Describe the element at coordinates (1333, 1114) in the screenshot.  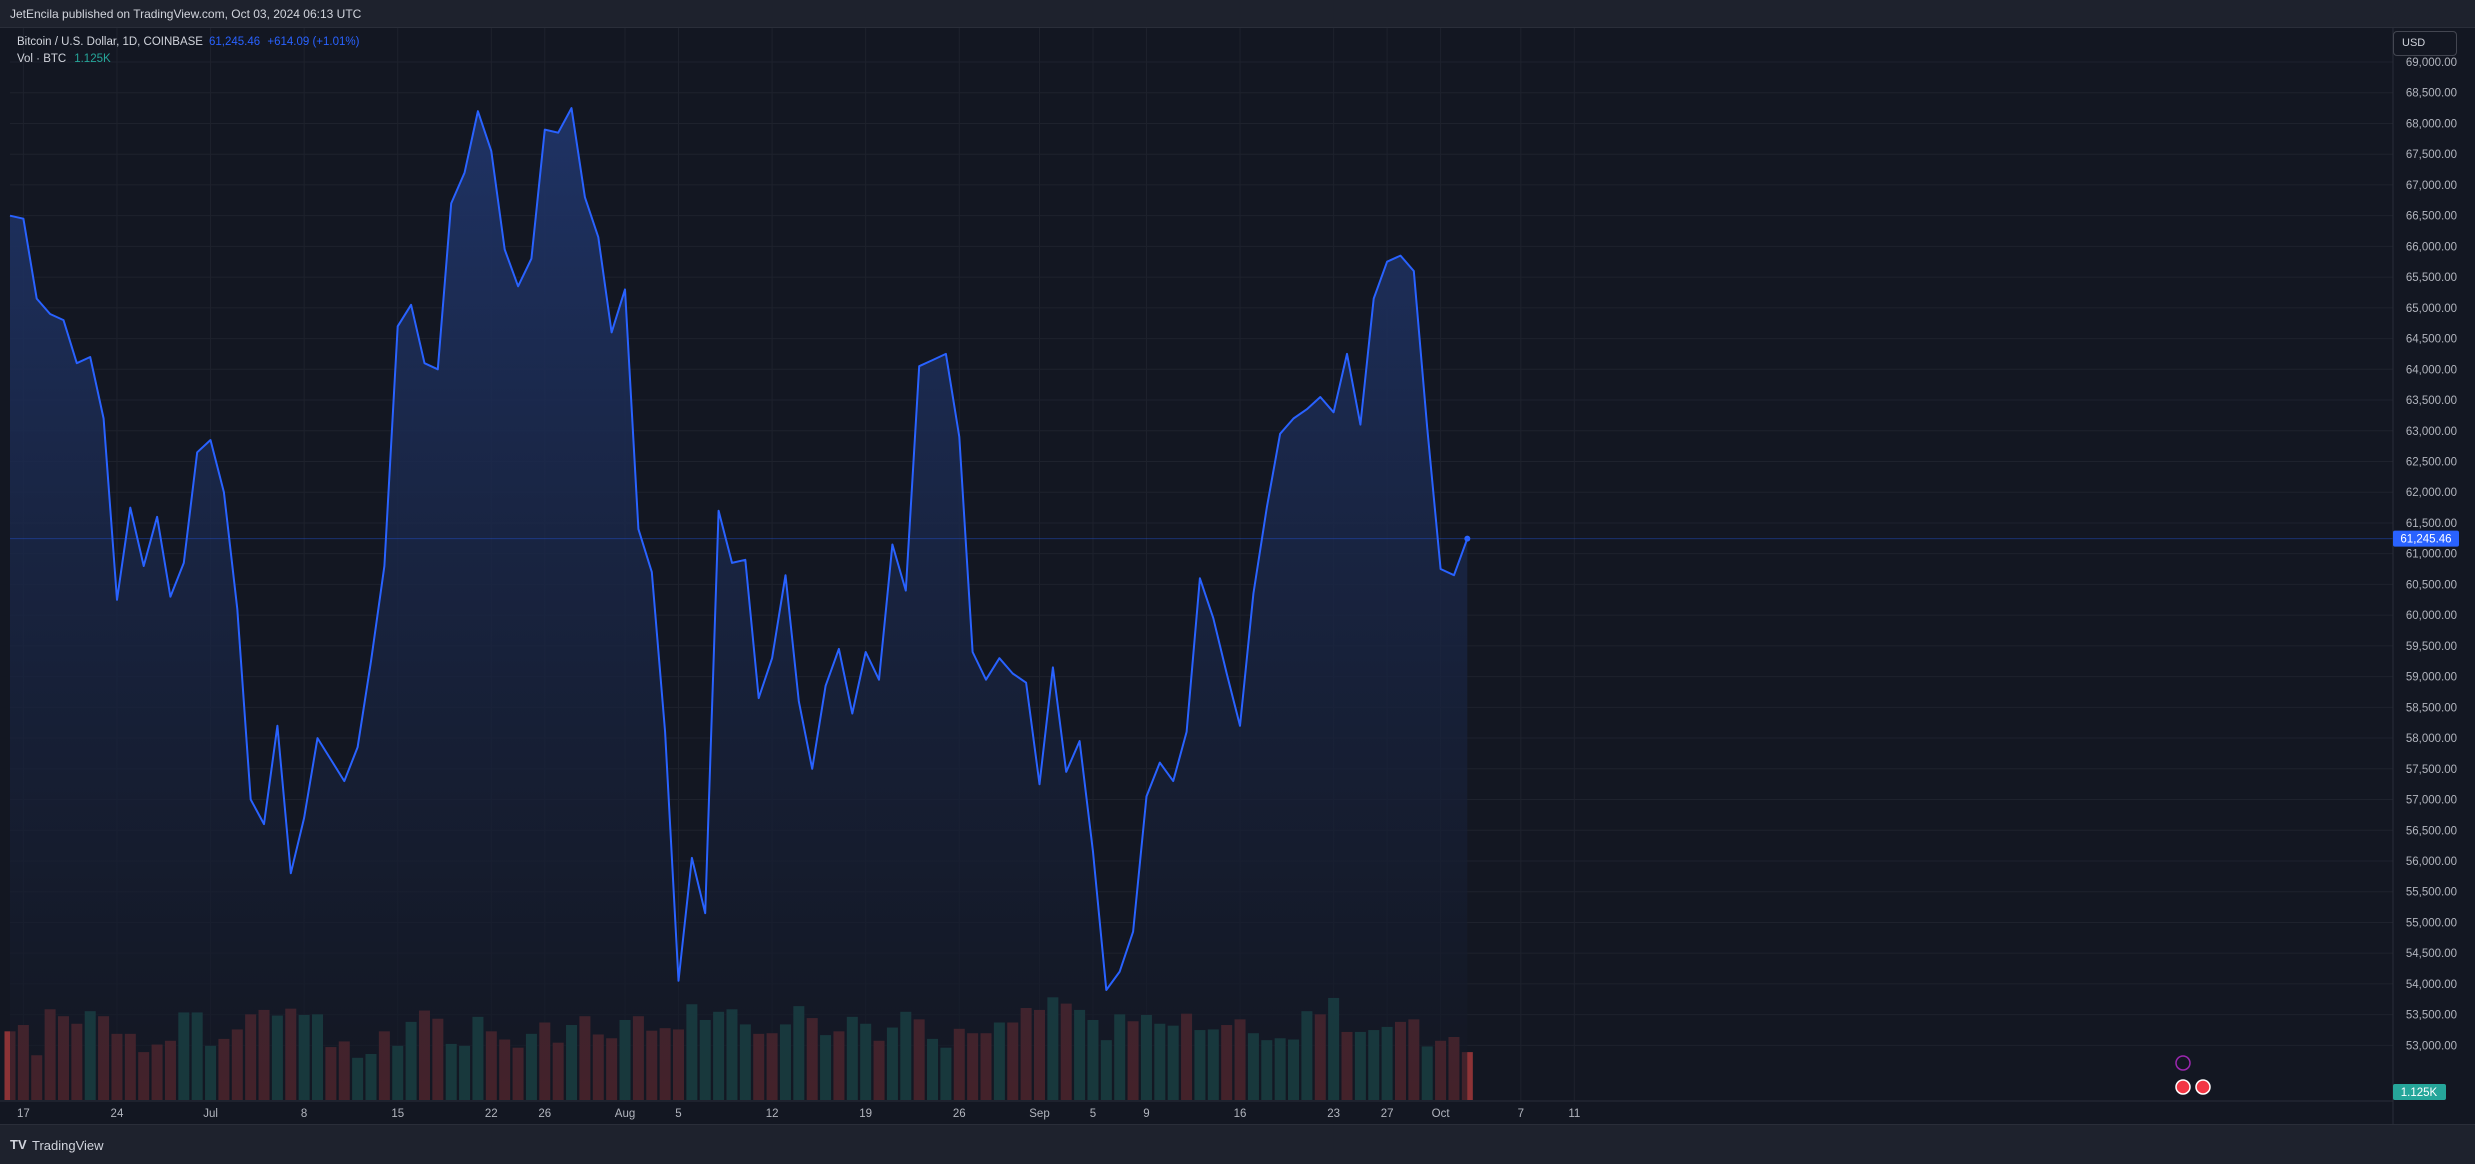
I see `x-tick-label: 23` at that location.